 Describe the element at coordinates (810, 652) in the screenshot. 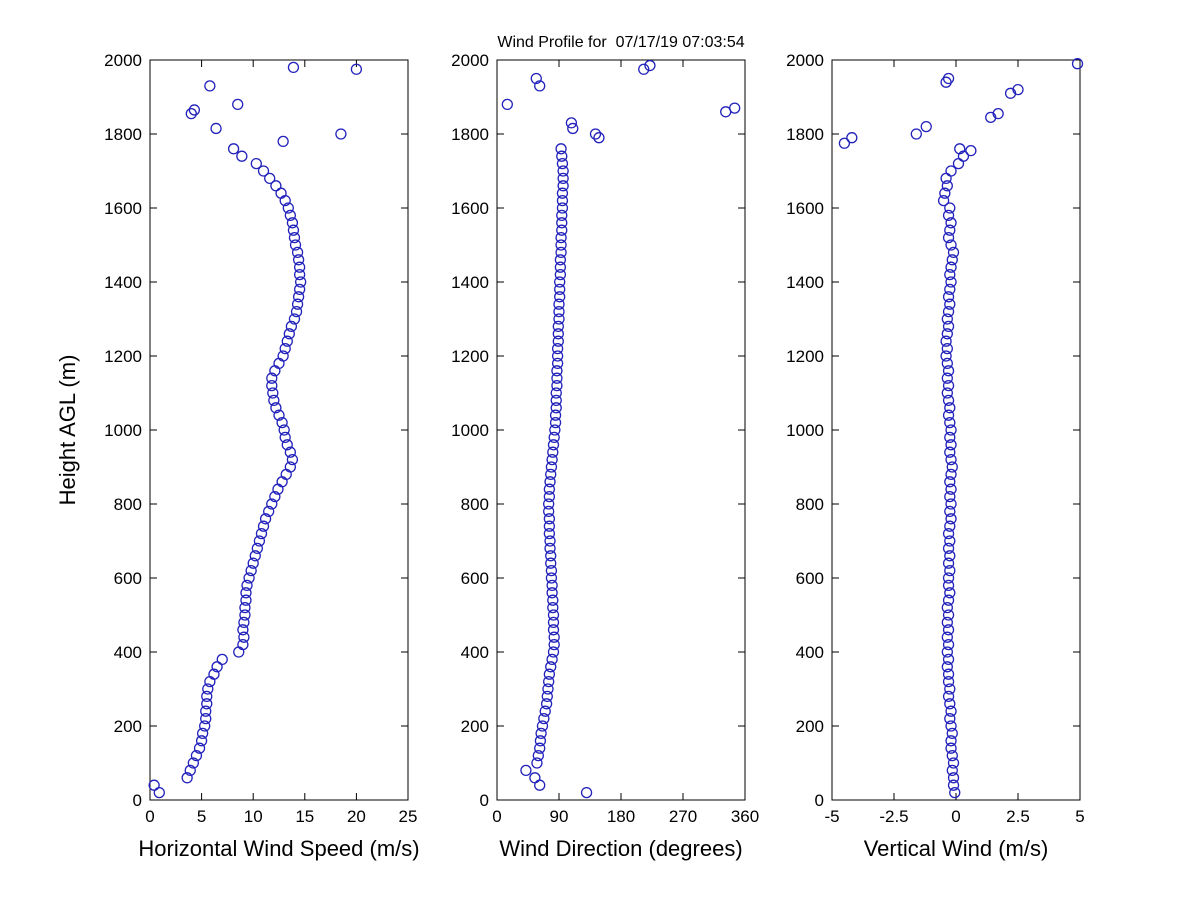

I see `y-tick-label: 400` at that location.